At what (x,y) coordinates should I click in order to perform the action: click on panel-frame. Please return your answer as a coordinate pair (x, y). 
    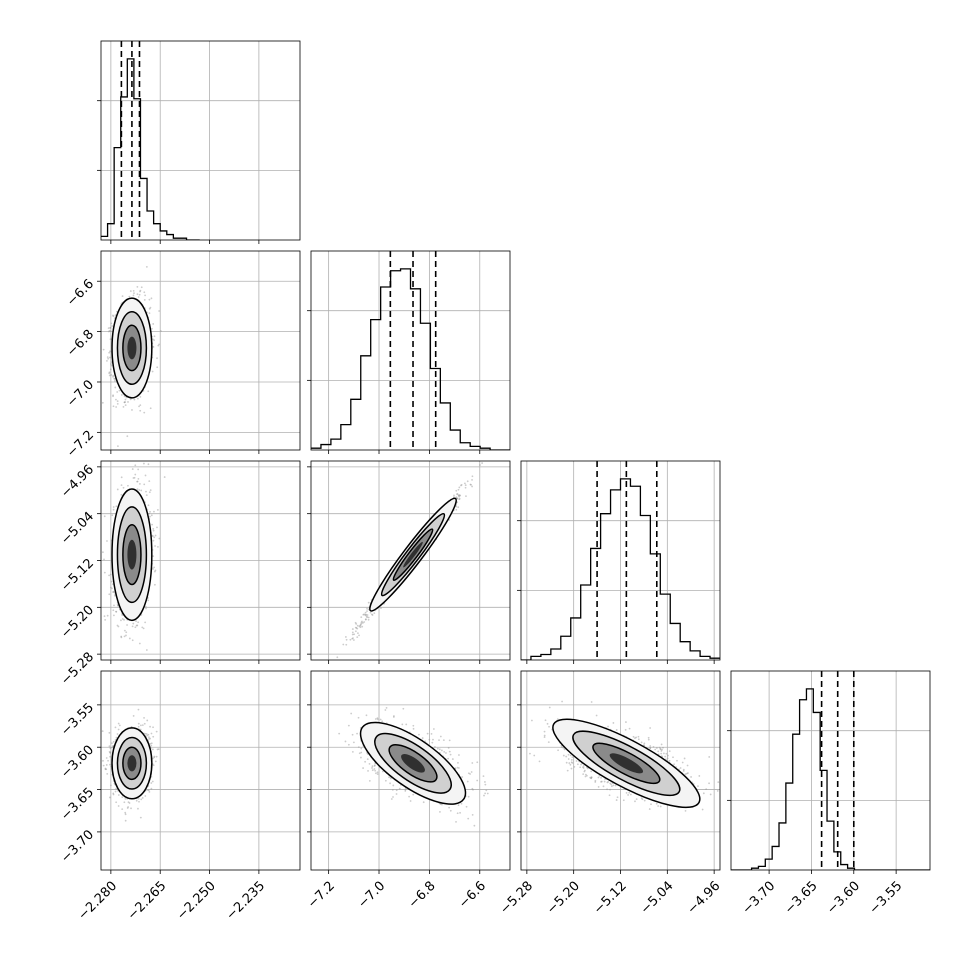
    Looking at the image, I should click on (410, 350).